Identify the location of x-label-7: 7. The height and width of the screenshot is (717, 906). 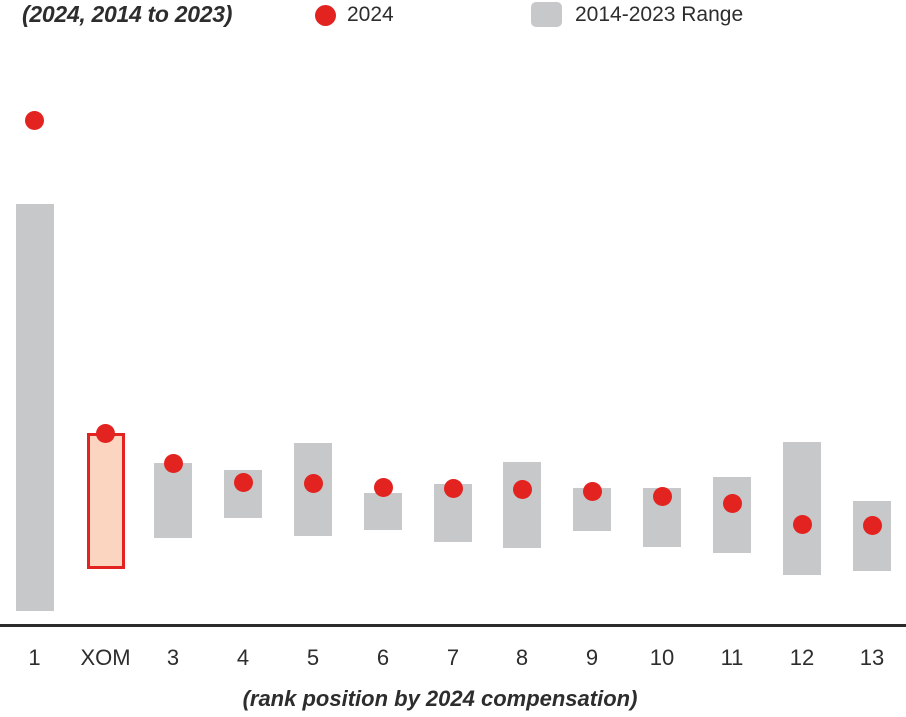
(453, 657).